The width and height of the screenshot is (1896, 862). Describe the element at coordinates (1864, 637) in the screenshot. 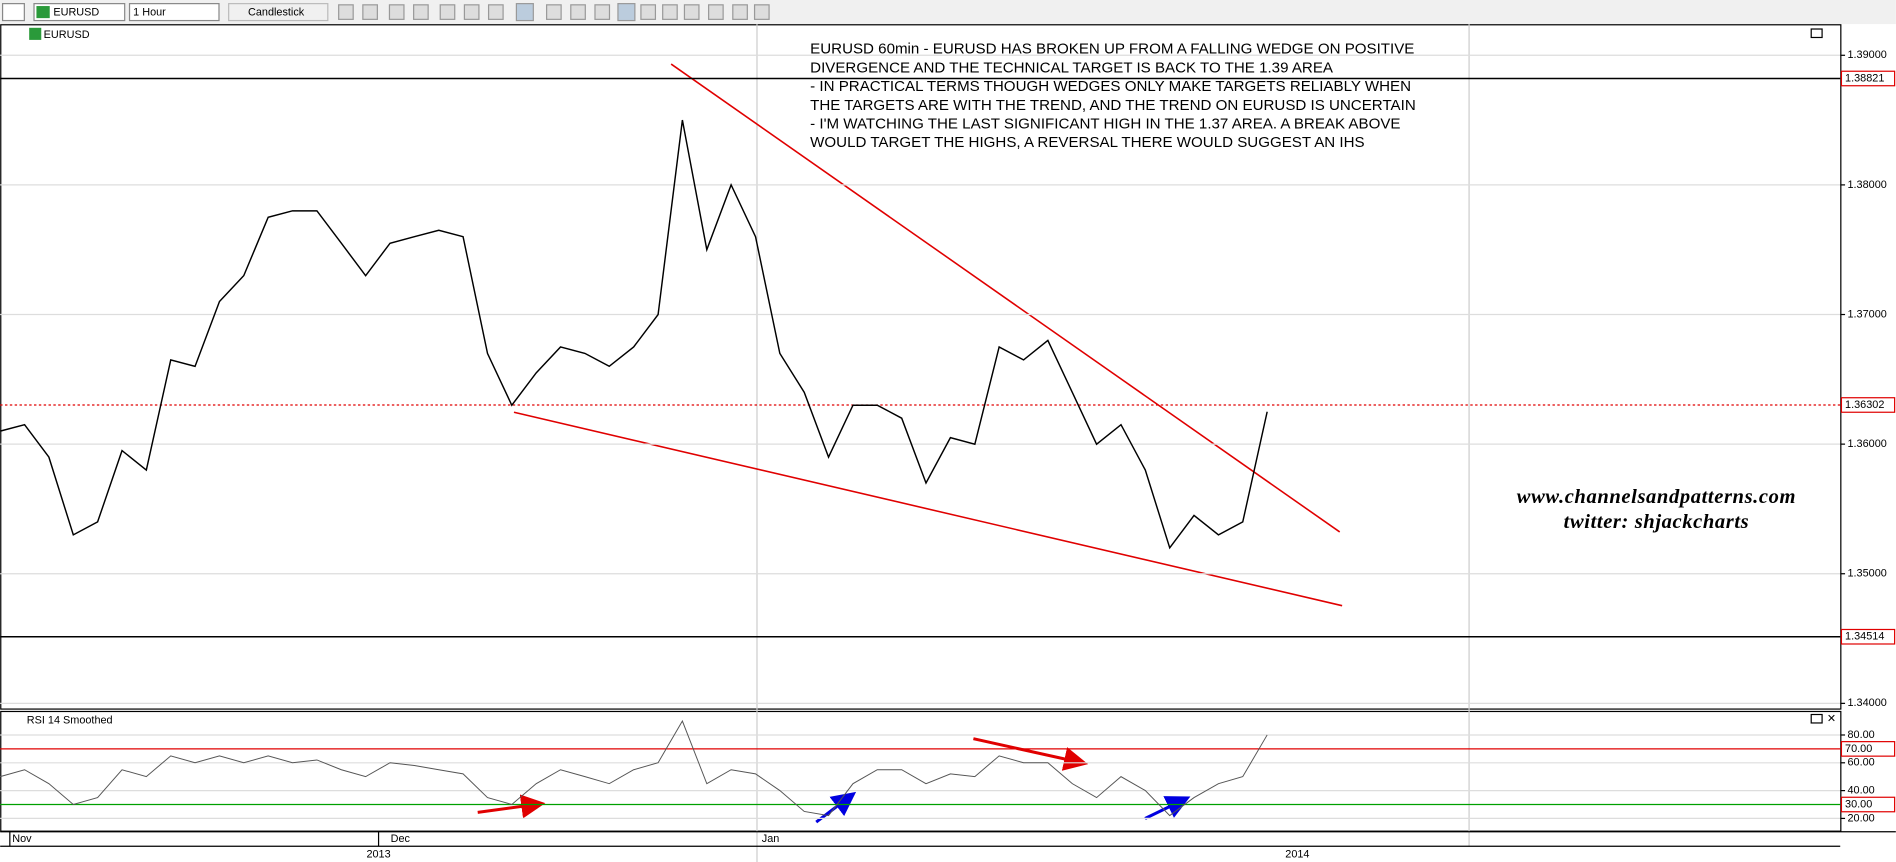

I see `level-label: 1.34514` at that location.